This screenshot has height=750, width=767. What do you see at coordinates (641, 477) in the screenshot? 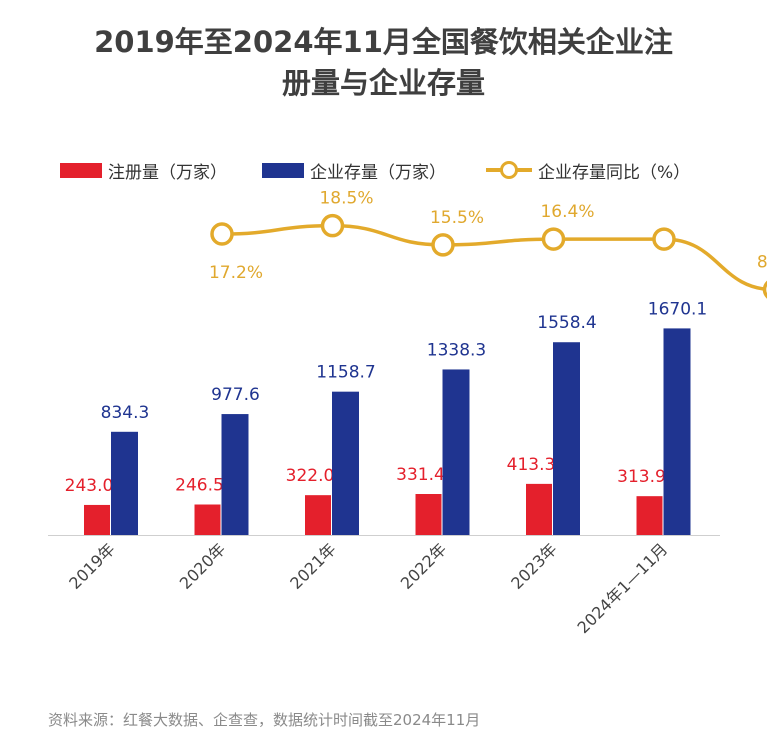
I see `data-label-registrations: 313.9` at bounding box center [641, 477].